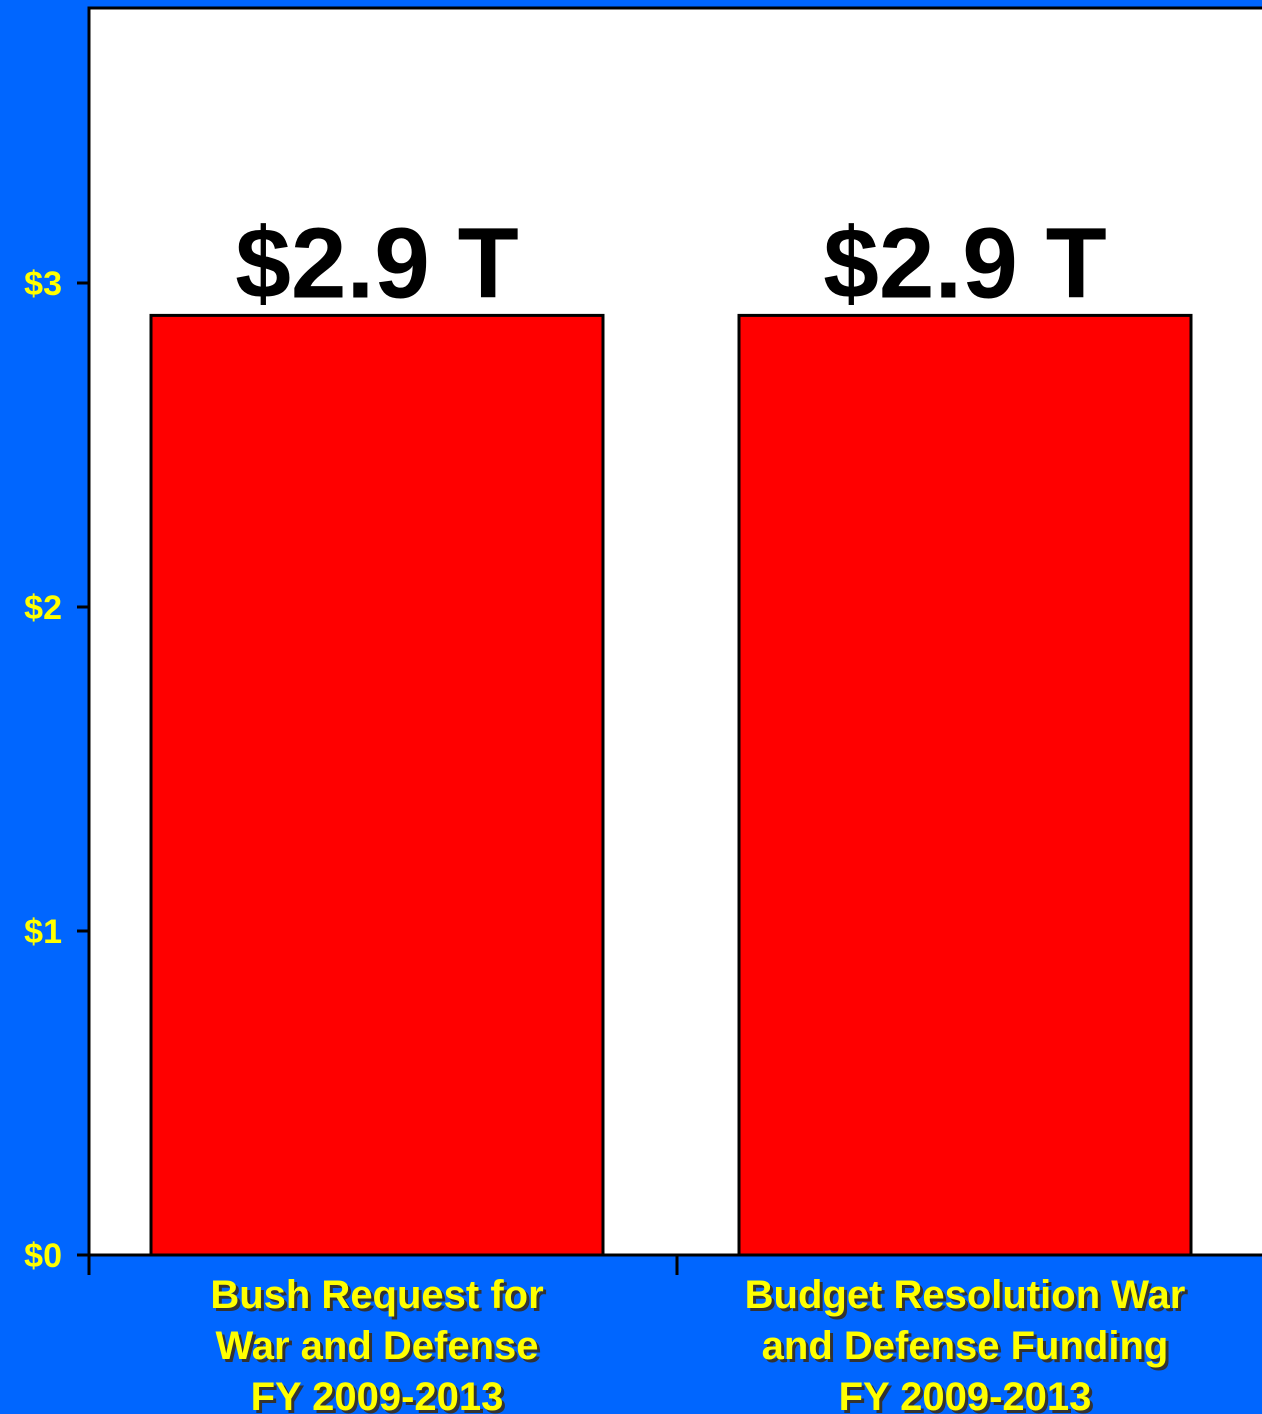  Describe the element at coordinates (43, 608) in the screenshot. I see `y-tick-label: $2` at that location.